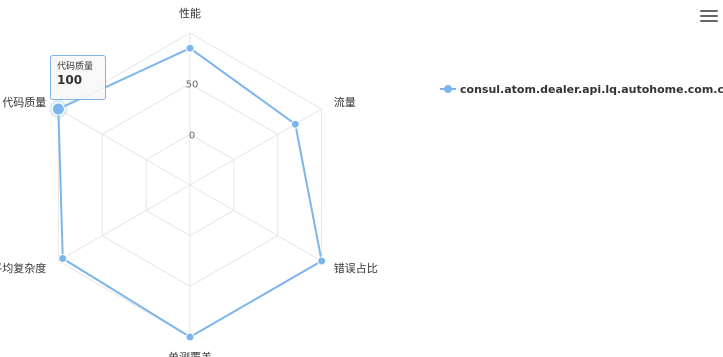  What do you see at coordinates (356, 268) in the screenshot?
I see `axis-label-2: 错误占比` at bounding box center [356, 268].